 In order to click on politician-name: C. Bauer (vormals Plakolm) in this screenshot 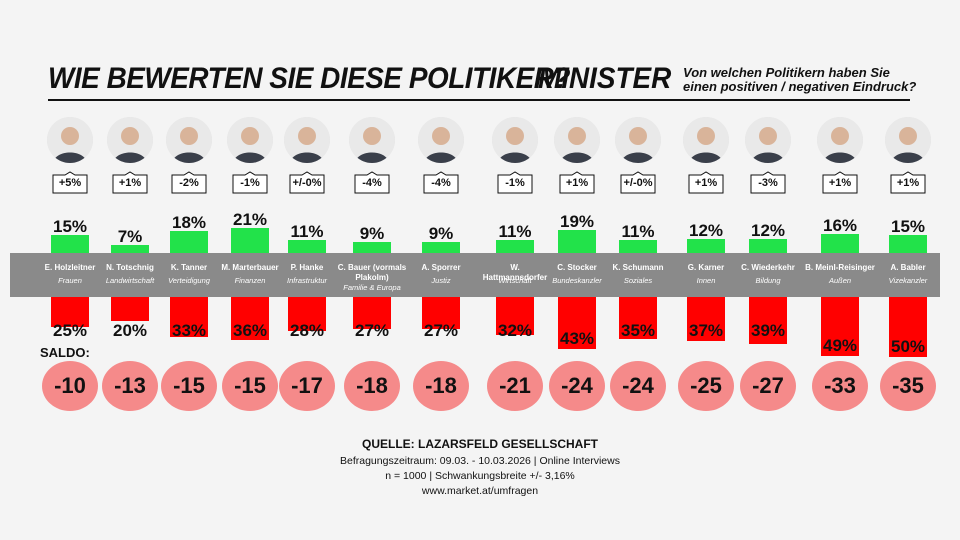, I will do `click(372, 272)`.